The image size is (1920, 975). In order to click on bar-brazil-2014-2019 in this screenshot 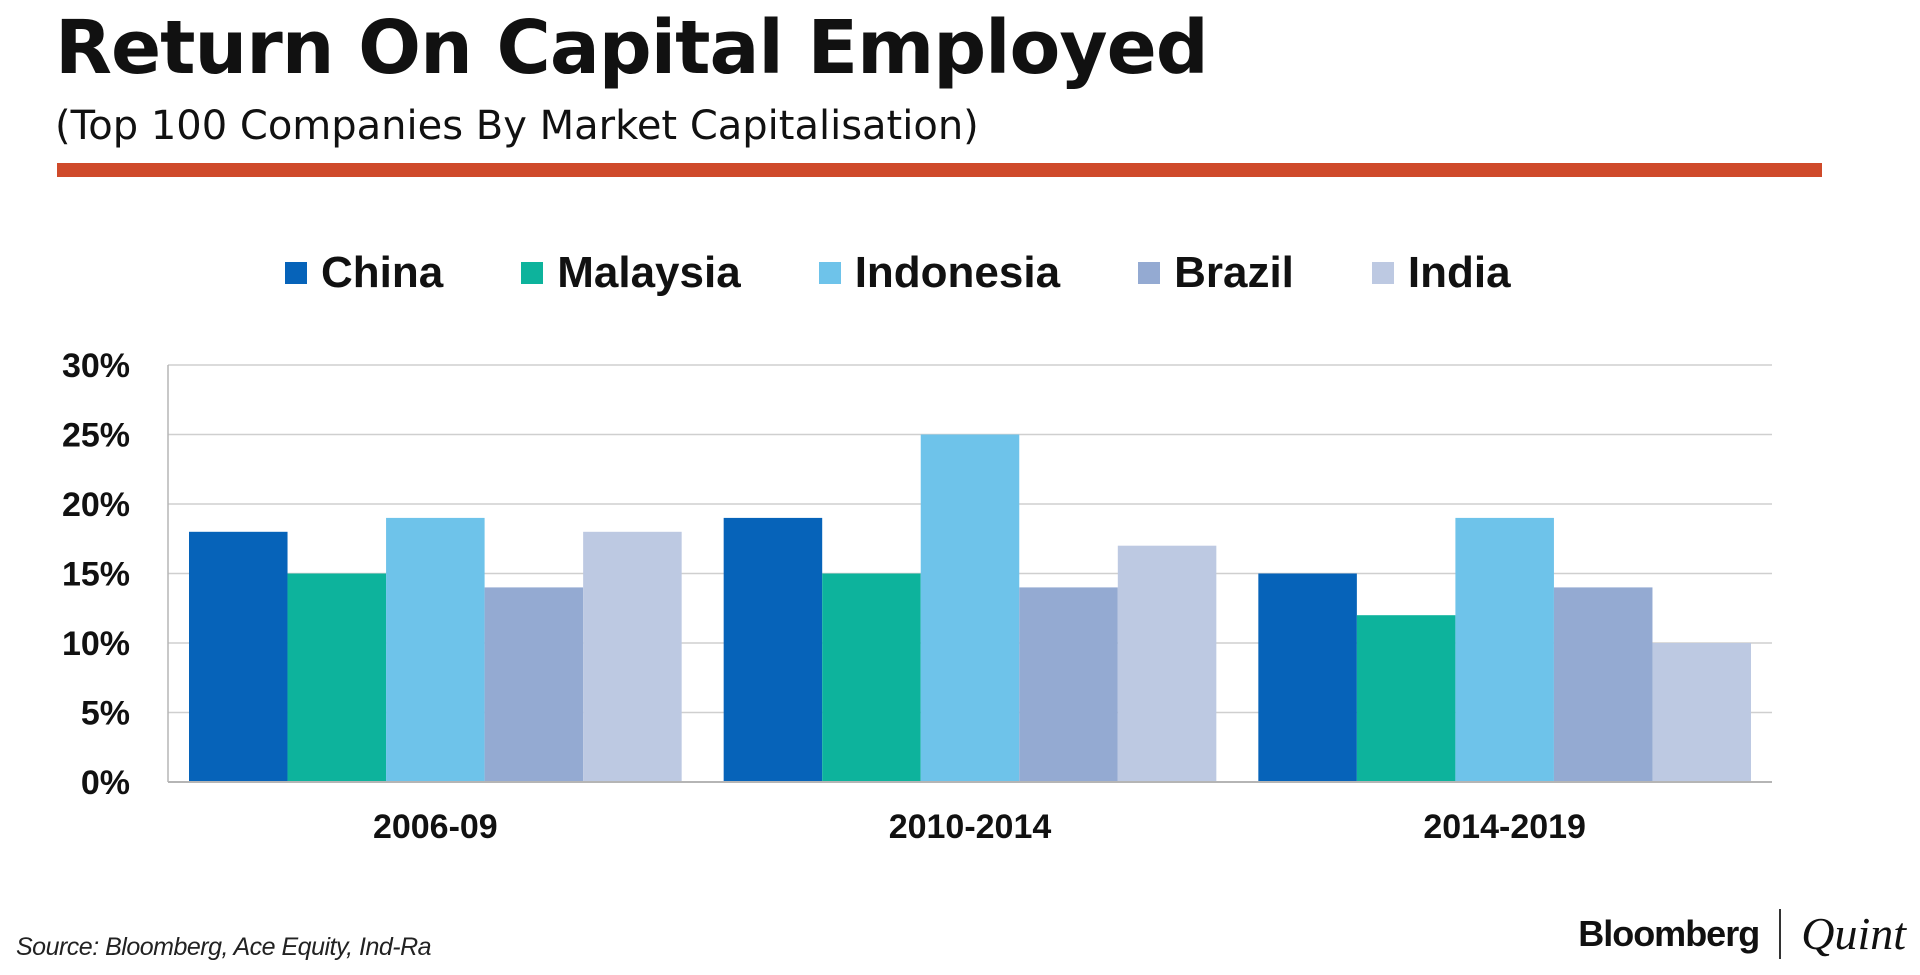, I will do `click(1603, 684)`.